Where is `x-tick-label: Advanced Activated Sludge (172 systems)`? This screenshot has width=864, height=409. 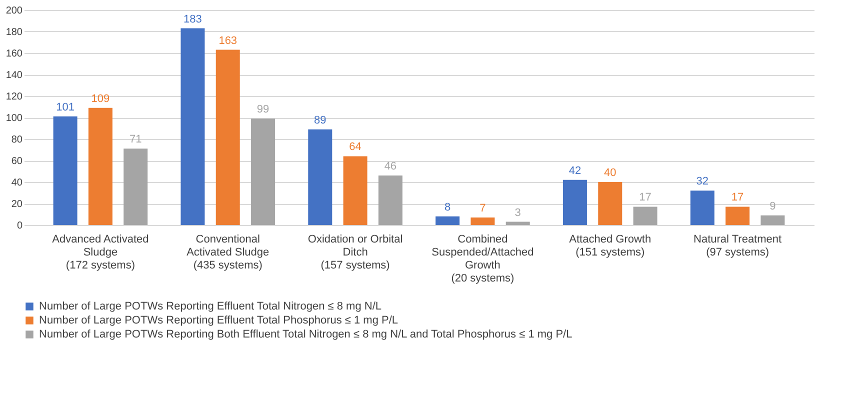 x-tick-label: Advanced Activated Sludge (172 systems) is located at coordinates (100, 253).